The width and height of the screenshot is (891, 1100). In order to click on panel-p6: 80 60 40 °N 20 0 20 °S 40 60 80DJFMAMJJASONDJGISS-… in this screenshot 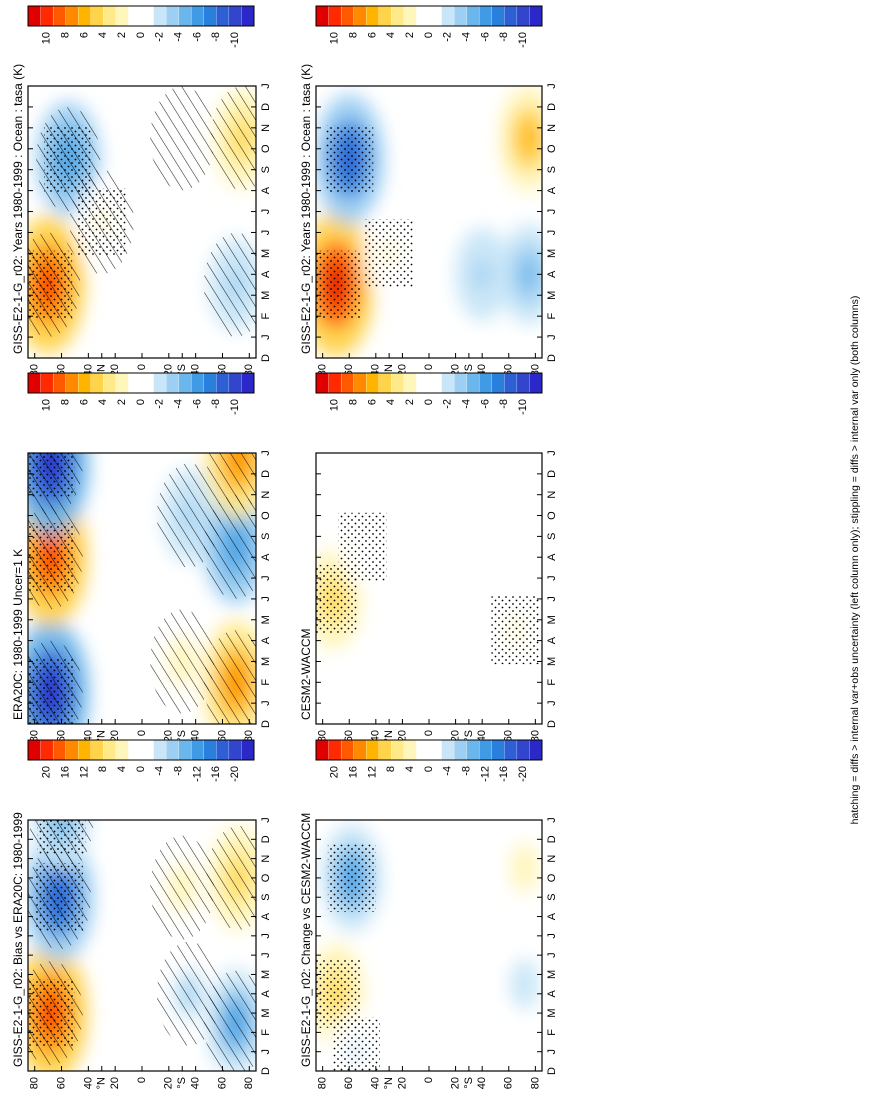, I will do `click(428, 914)`.